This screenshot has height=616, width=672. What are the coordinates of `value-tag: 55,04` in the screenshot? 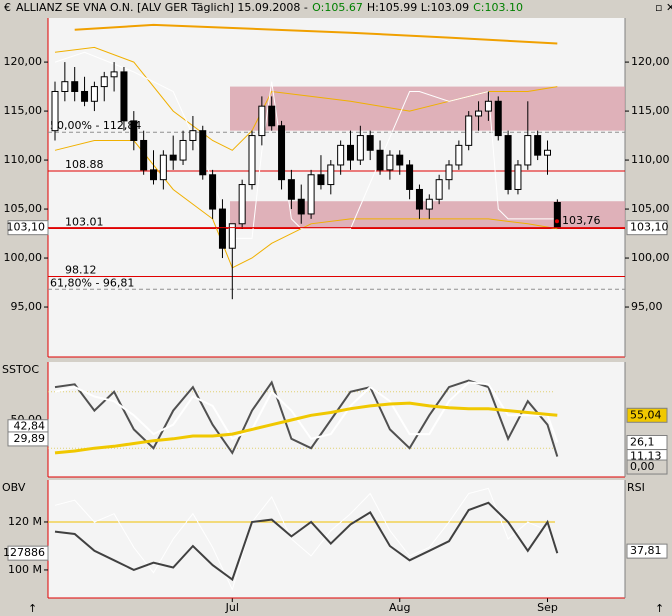 It's located at (646, 414).